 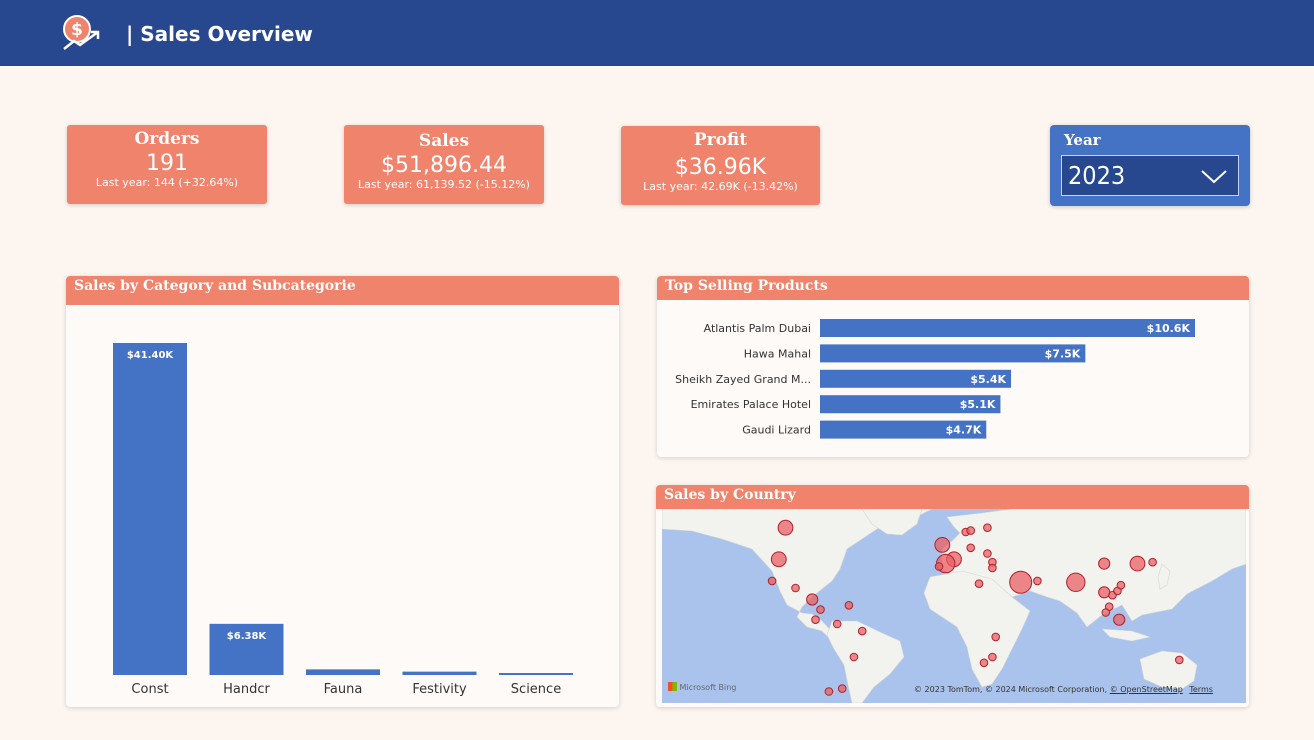 What do you see at coordinates (1146, 689) in the screenshot?
I see `osm-link: © OpenStreetMap` at bounding box center [1146, 689].